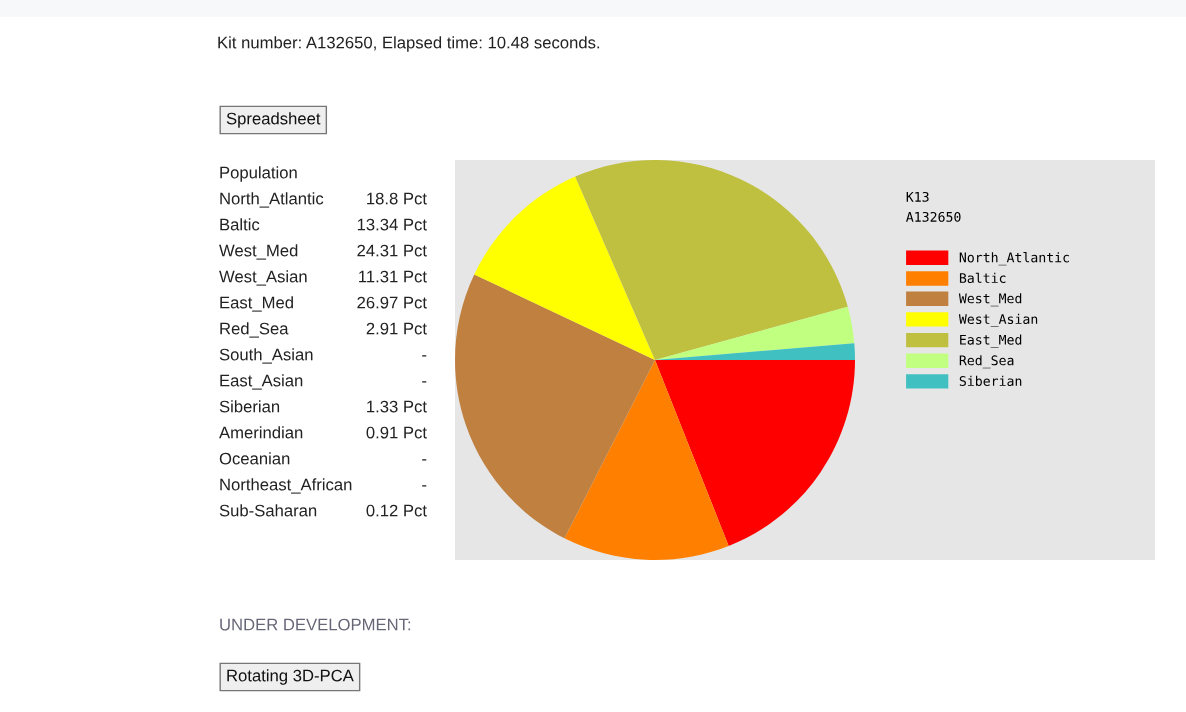  What do you see at coordinates (392, 224) in the screenshot?
I see `text: 13.34 Pct` at bounding box center [392, 224].